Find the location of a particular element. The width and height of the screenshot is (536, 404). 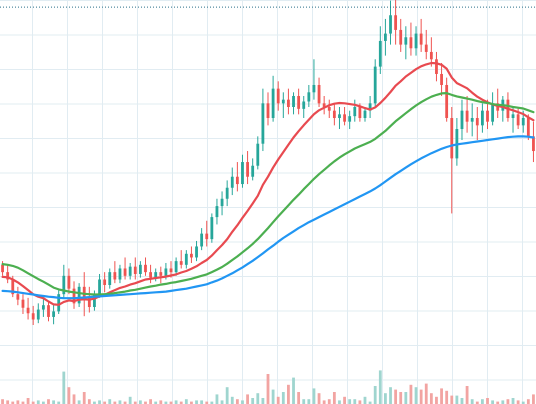

volume-bars is located at coordinates (268, 387).